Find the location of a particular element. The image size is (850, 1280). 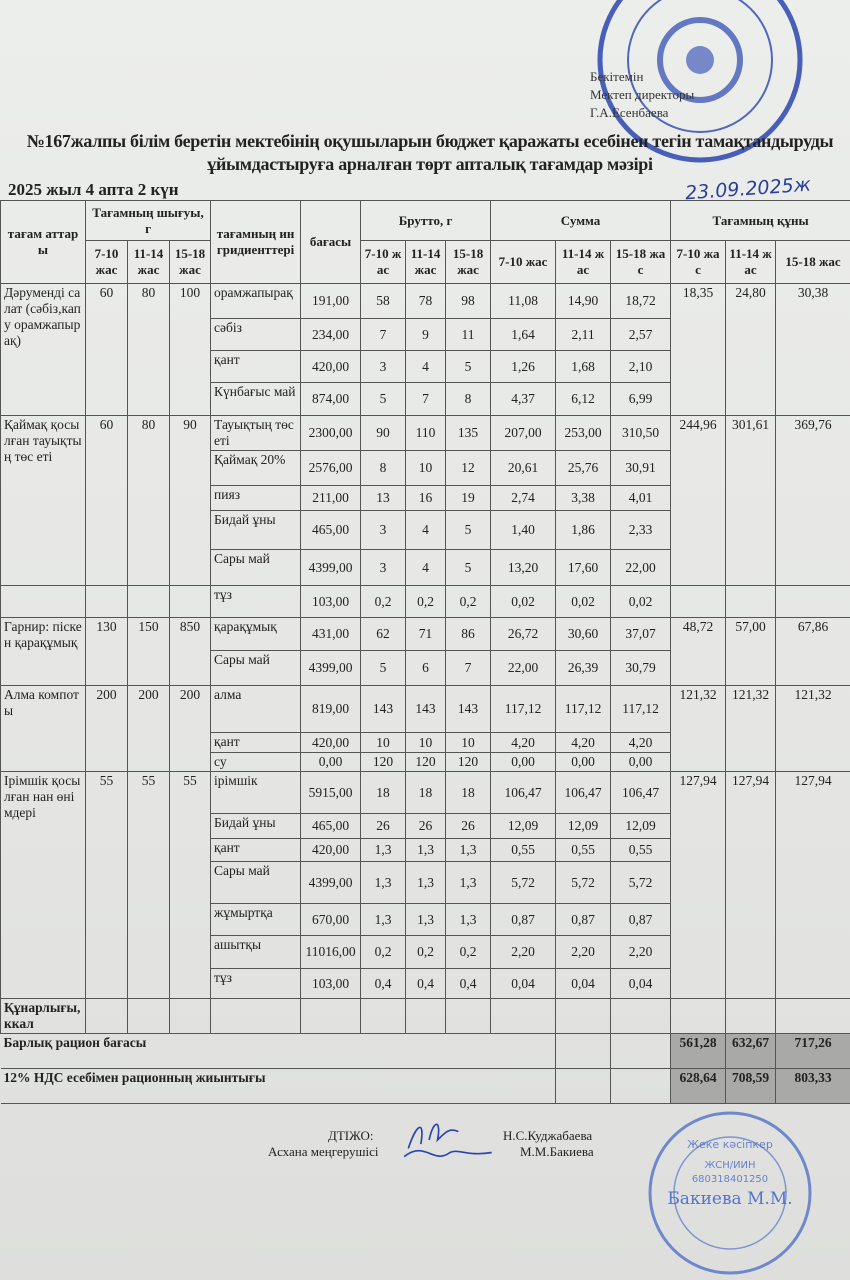

output-cell: 60 is located at coordinates (106, 500).